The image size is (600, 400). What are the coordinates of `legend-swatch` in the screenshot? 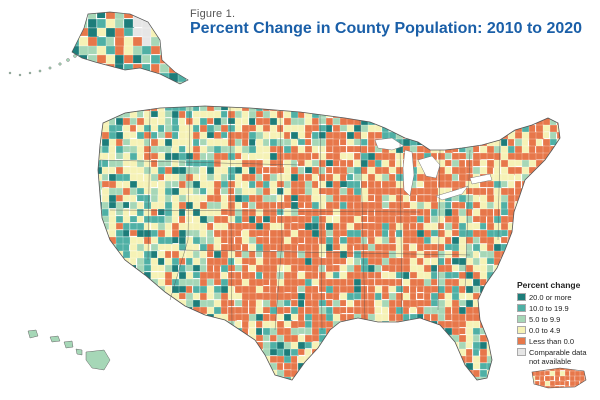 It's located at (521, 319).